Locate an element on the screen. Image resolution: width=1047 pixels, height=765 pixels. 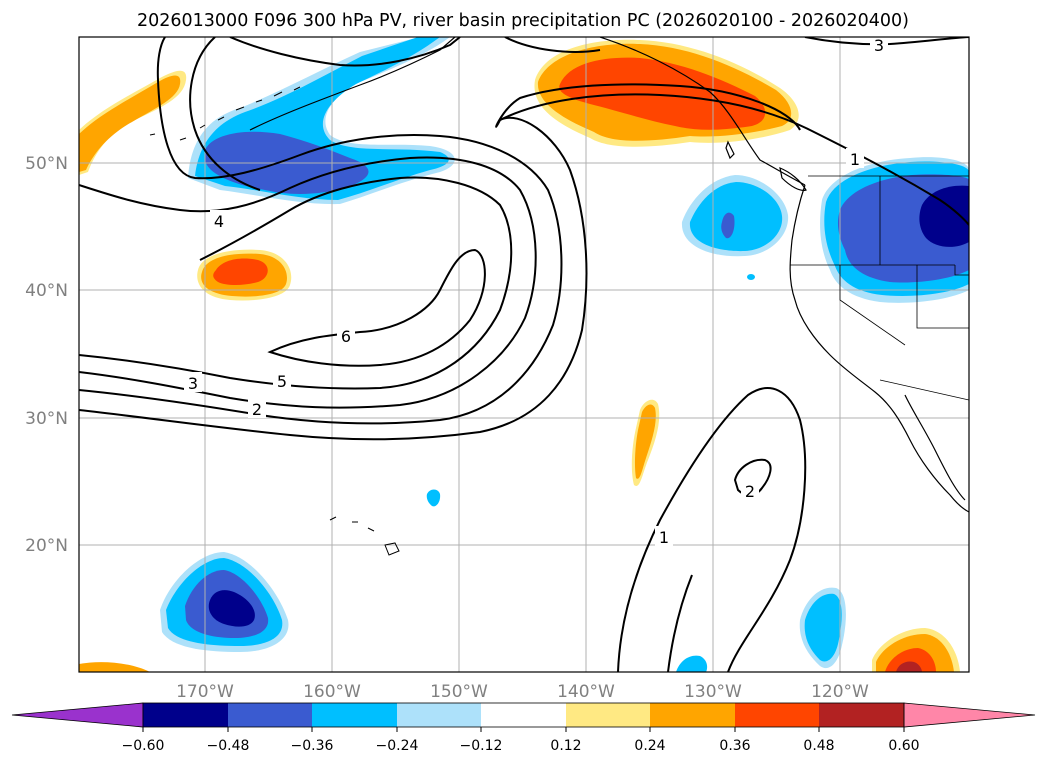
colorbar-tick-label: −0.60 is located at coordinates (143, 746).